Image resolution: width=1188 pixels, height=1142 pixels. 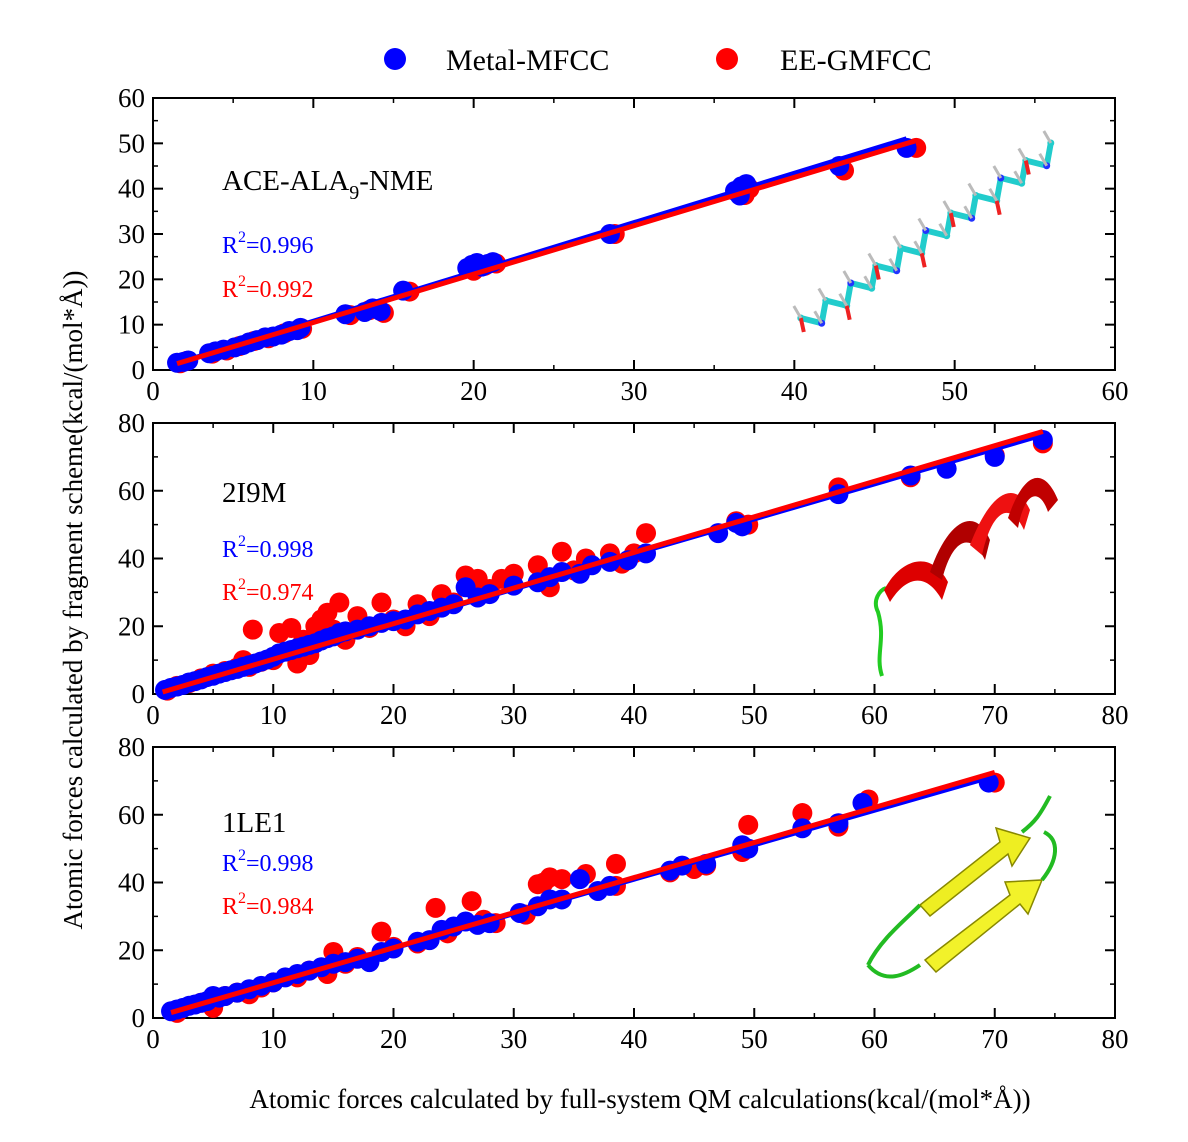 I want to click on r-squared-label: R2=0.984, so click(x=268, y=905).